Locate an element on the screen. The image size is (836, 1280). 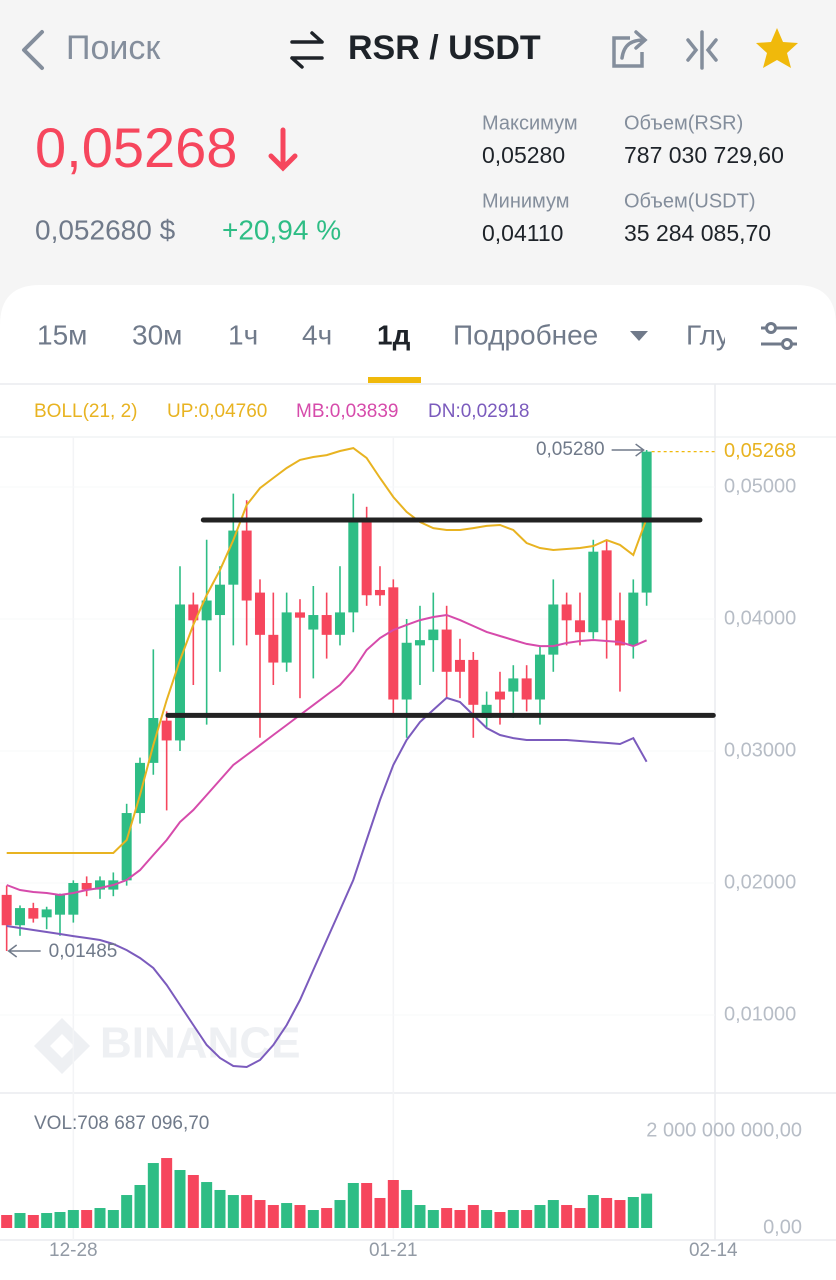
legend-entry: MB:0,03839 is located at coordinates (347, 411).